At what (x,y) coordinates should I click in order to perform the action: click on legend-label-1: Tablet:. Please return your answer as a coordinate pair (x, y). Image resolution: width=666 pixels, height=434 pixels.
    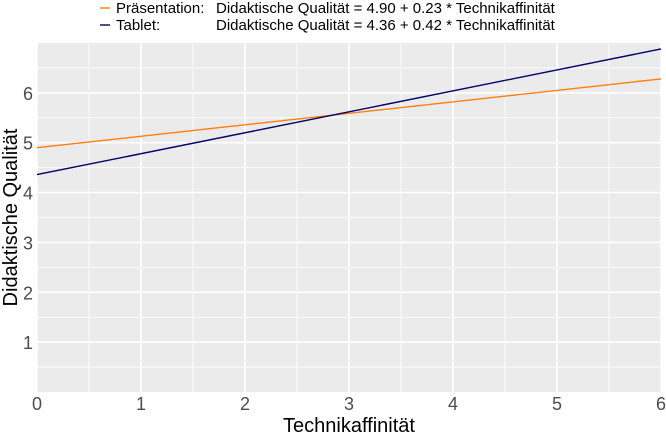
    Looking at the image, I should click on (138, 25).